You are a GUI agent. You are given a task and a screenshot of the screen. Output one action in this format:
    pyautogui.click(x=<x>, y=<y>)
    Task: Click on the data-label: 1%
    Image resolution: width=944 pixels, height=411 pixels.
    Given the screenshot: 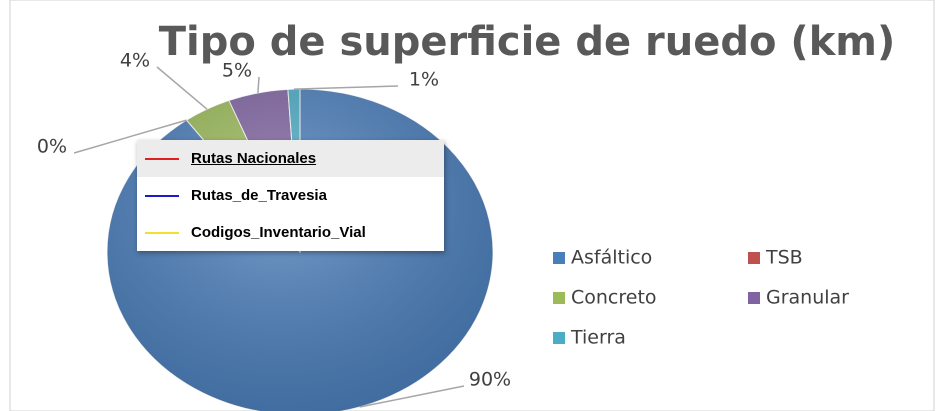 What is the action you would take?
    pyautogui.click(x=424, y=80)
    